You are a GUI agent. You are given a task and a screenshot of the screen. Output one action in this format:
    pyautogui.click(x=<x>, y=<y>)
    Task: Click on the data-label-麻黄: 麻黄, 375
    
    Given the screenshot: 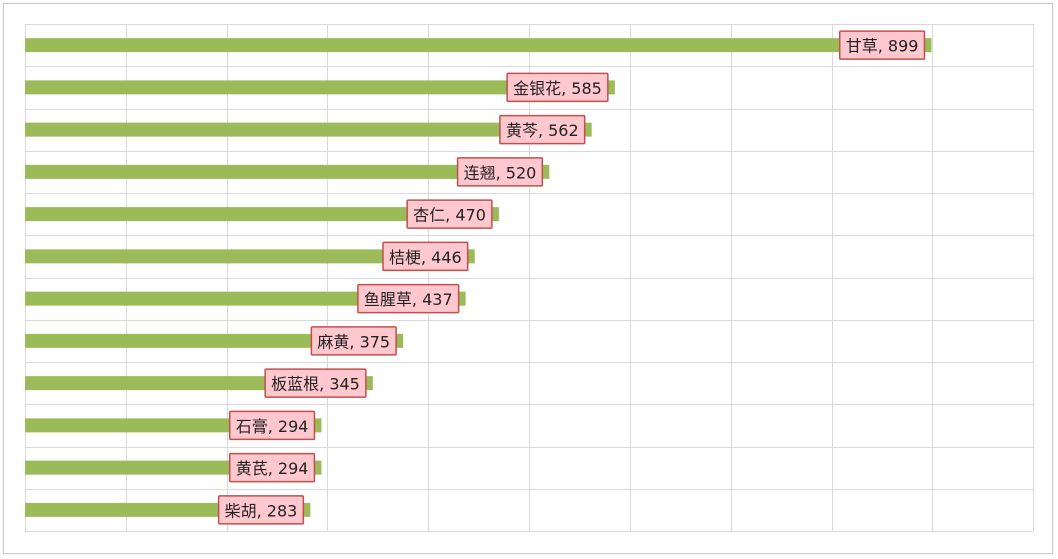 What is the action you would take?
    pyautogui.click(x=353, y=341)
    